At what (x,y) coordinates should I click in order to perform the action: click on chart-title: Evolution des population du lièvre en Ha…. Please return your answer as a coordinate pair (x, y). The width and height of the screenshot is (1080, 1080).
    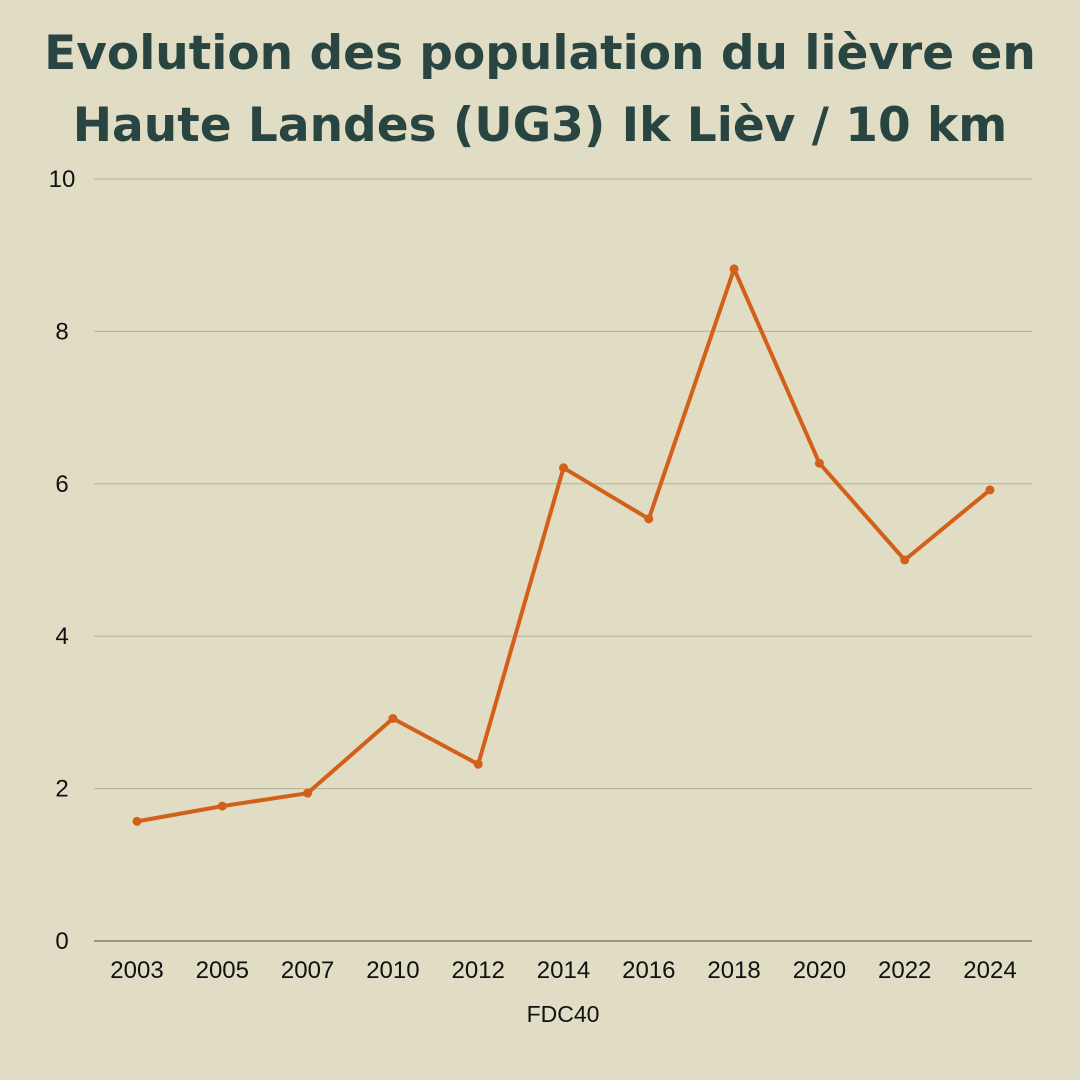
    Looking at the image, I should click on (540, 90).